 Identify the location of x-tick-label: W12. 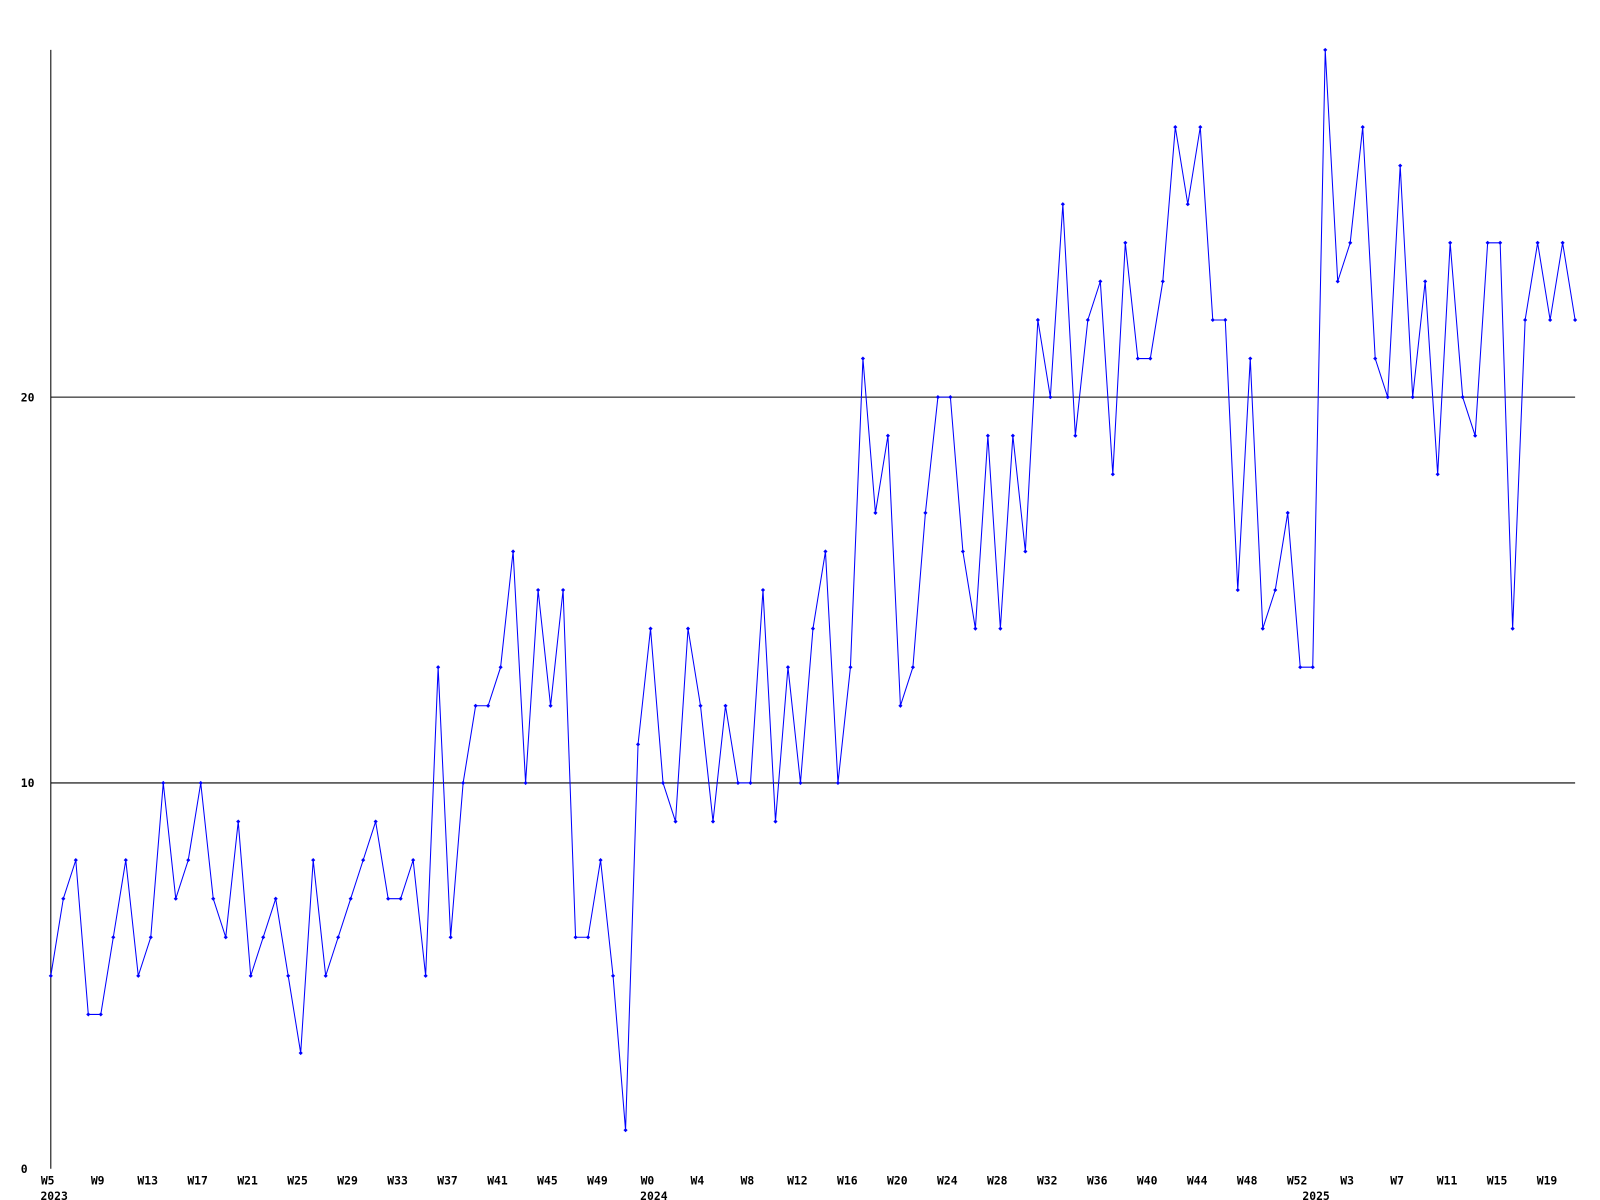
(797, 1180).